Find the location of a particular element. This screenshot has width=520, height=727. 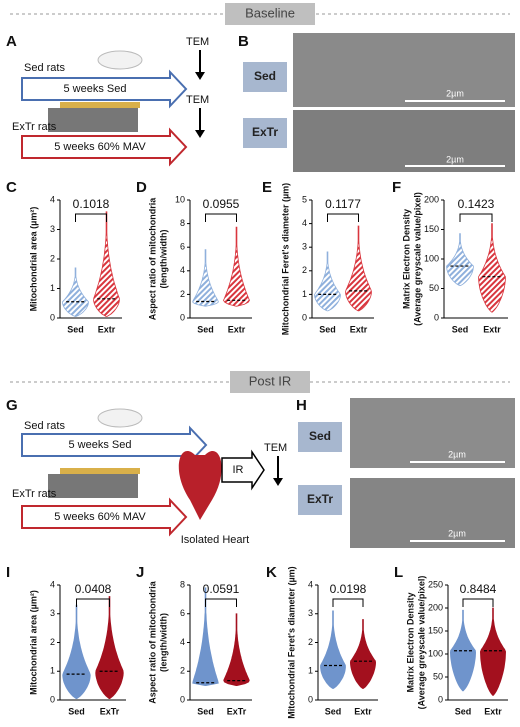

p-value: 0.0198 is located at coordinates (348, 589).